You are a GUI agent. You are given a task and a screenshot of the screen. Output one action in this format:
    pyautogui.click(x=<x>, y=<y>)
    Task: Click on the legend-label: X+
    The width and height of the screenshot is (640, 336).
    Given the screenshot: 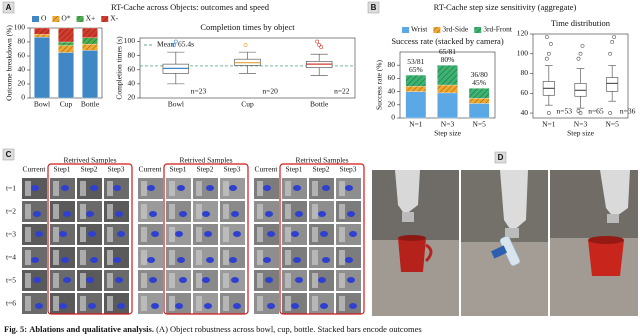 What is the action you would take?
    pyautogui.click(x=91, y=18)
    